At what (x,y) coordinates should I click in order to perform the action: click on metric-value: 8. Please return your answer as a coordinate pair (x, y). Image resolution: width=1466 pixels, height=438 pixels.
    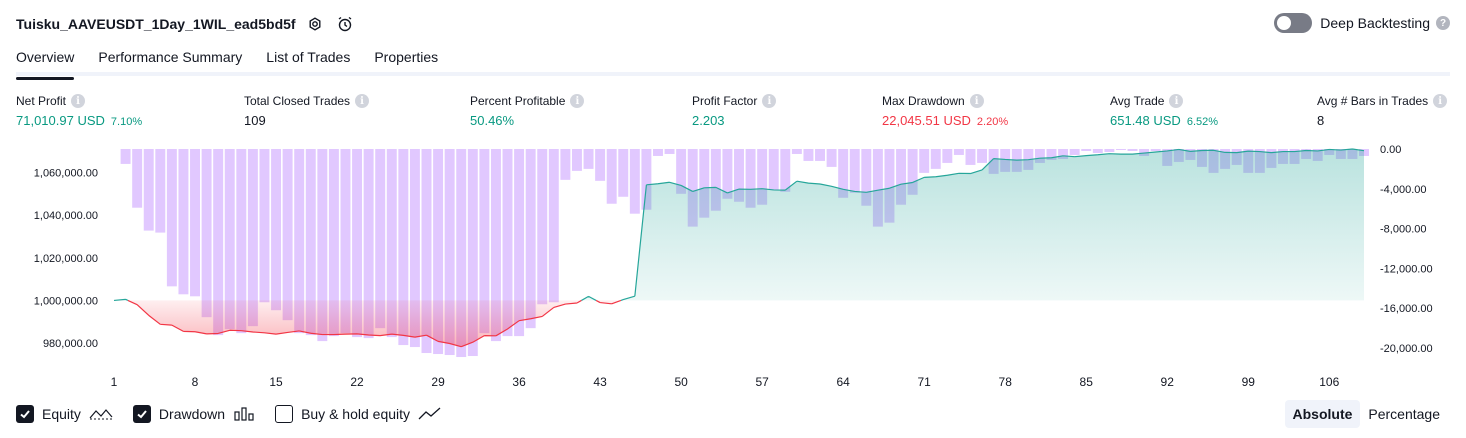
    Looking at the image, I should click on (1321, 120).